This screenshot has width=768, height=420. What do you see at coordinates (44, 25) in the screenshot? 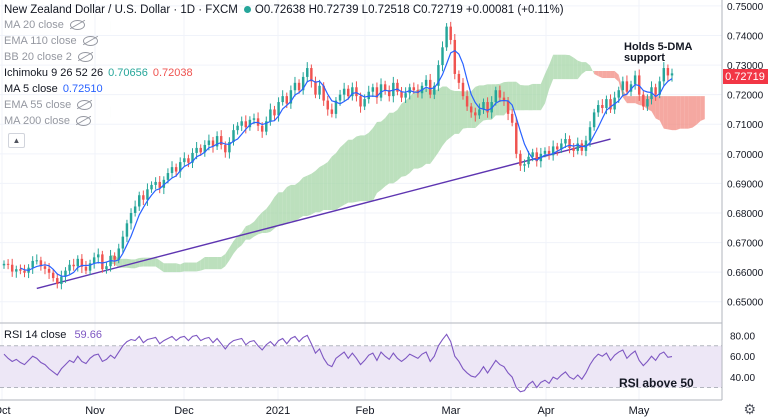
I see `indicator-row: MA 20 close` at bounding box center [44, 25].